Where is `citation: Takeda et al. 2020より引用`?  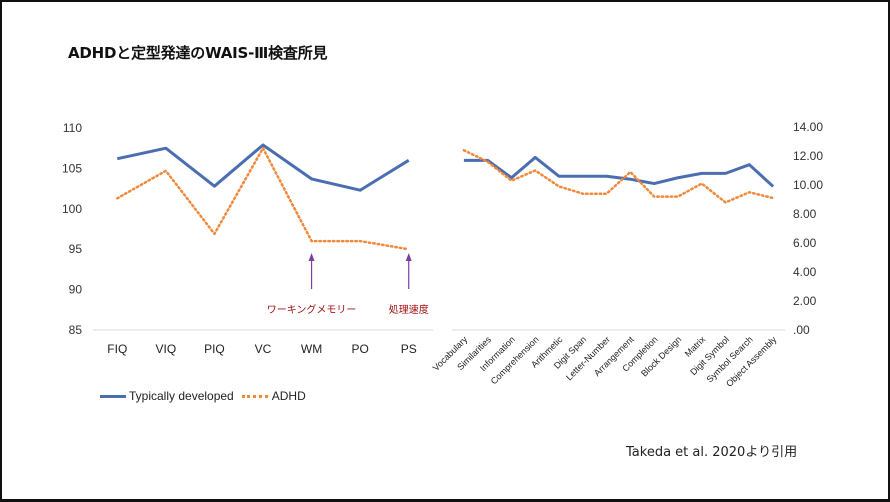
citation: Takeda et al. 2020より引用 is located at coordinates (712, 452).